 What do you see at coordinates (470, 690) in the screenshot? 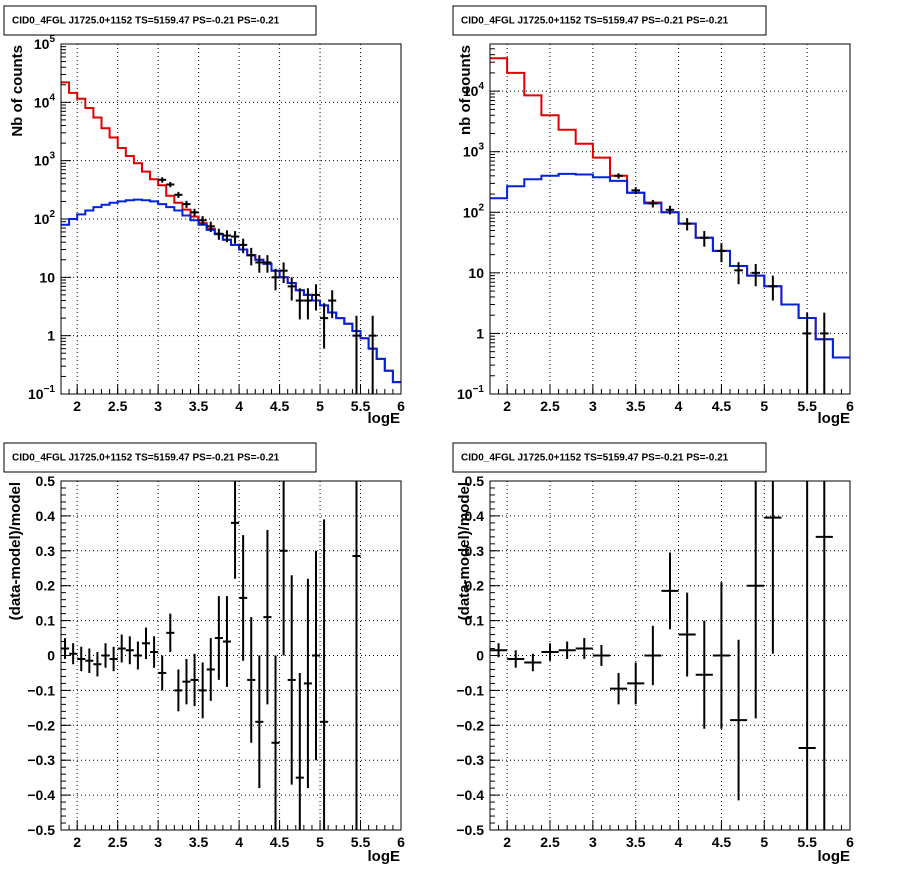
I see `y-tick-label: −0.1` at bounding box center [470, 690].